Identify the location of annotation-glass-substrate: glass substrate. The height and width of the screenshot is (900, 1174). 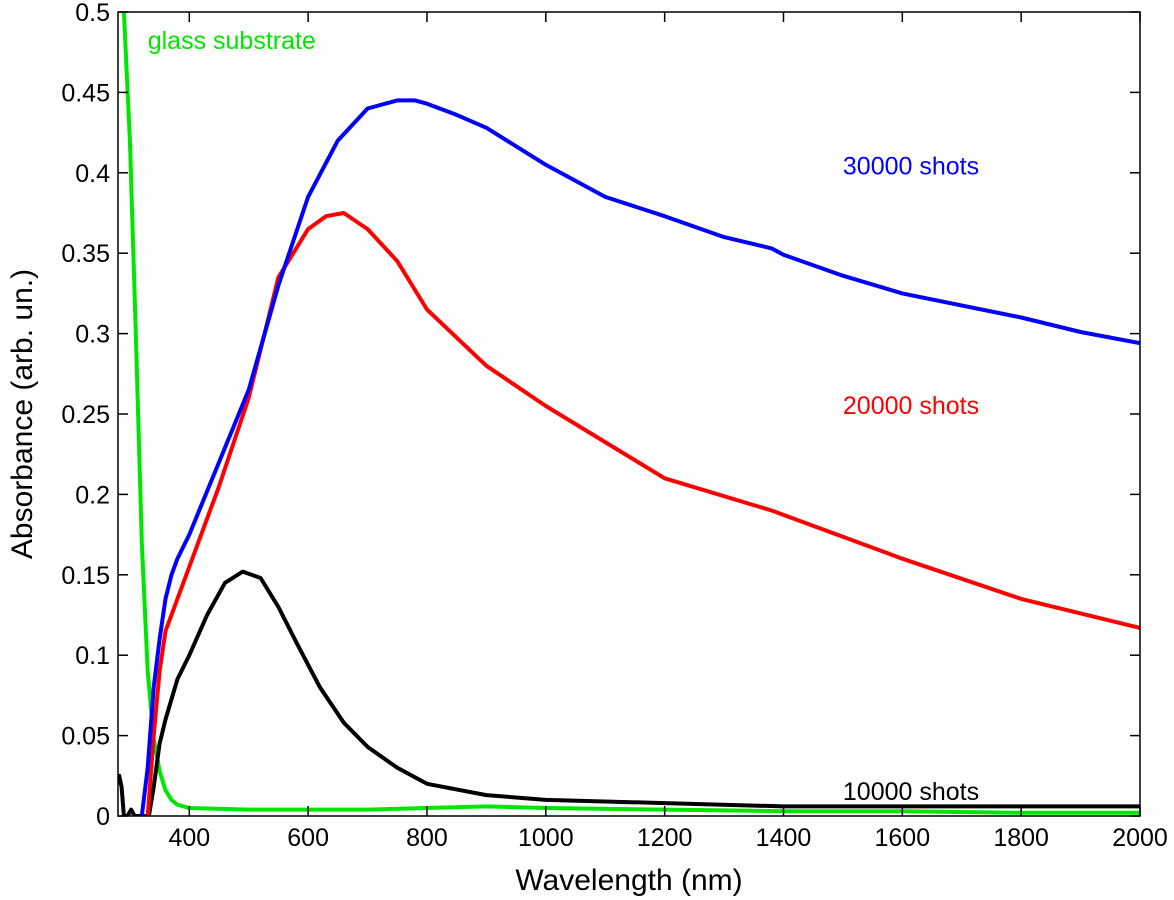
(232, 41).